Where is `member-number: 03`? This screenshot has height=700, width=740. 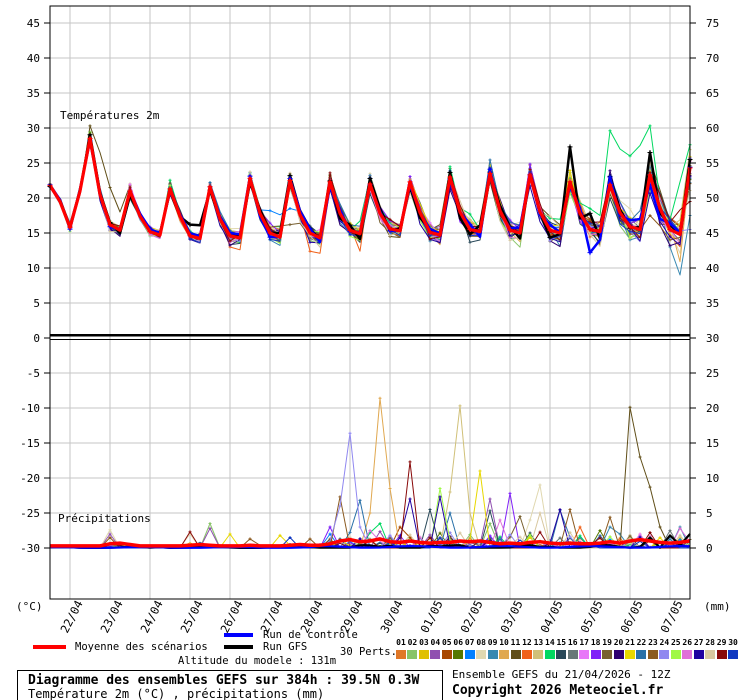
member-number: 03 is located at coordinates (424, 642).